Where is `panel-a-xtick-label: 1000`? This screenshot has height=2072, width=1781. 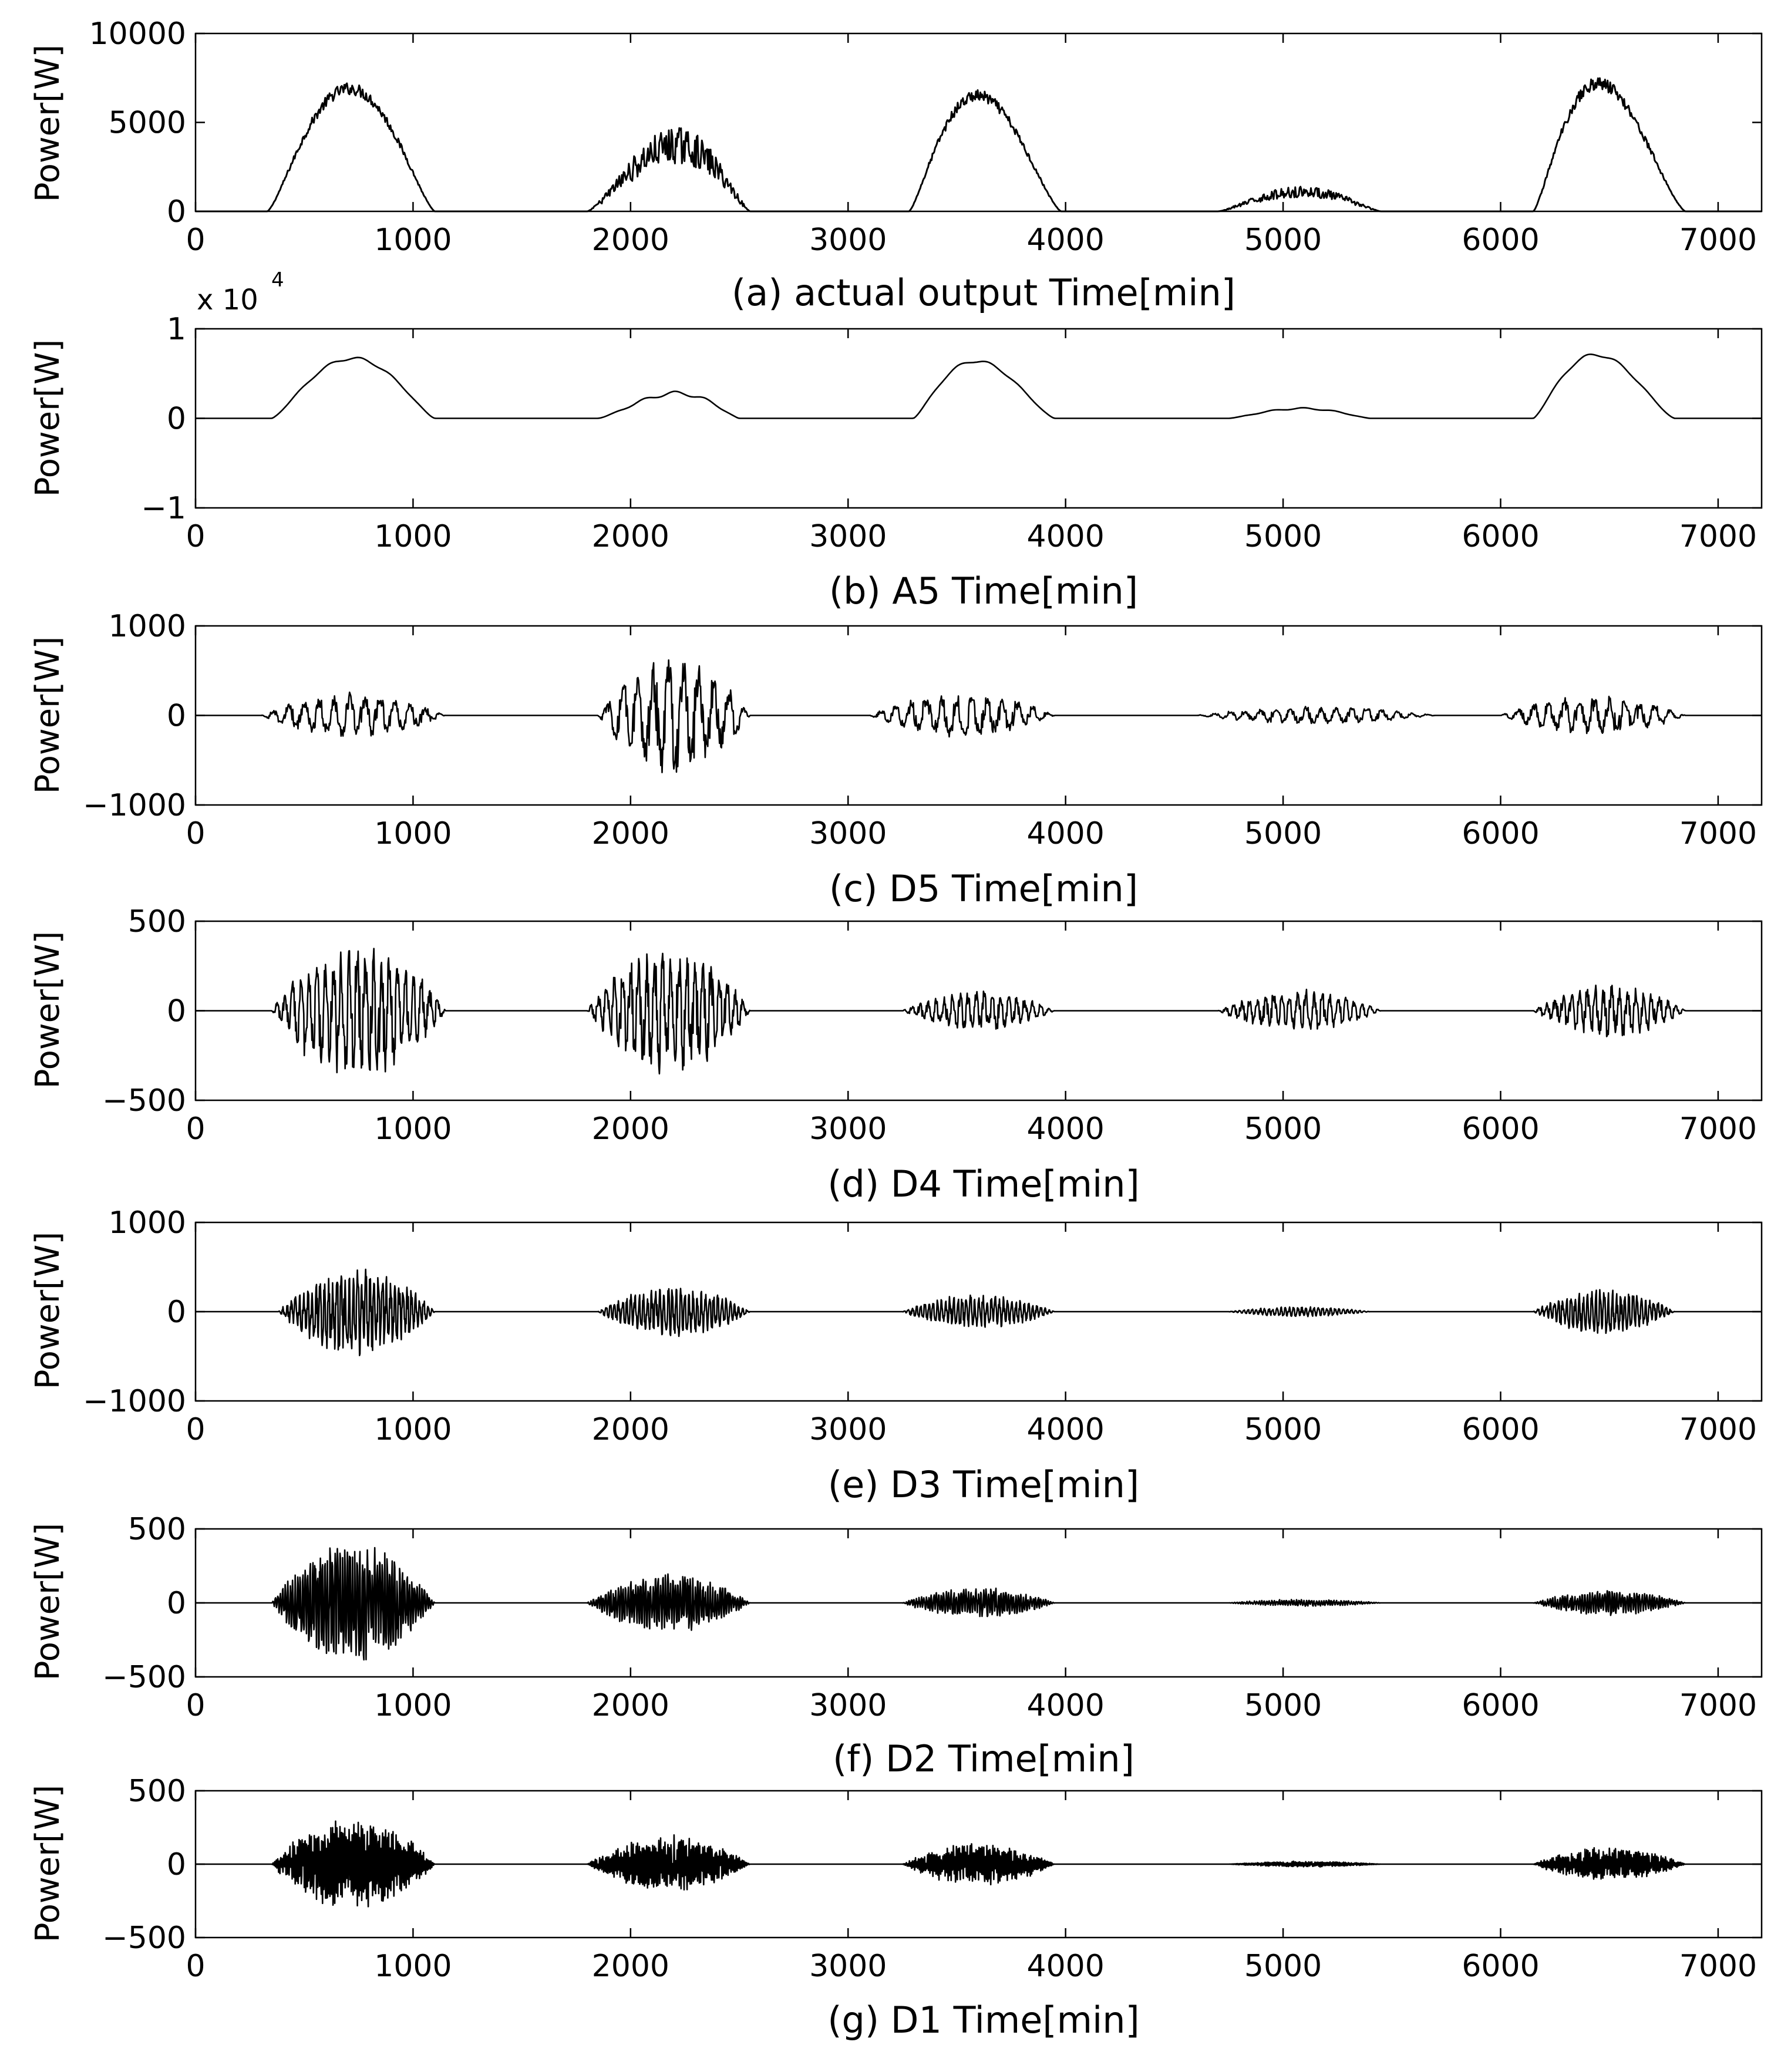
panel-a-xtick-label: 1000 is located at coordinates (413, 241).